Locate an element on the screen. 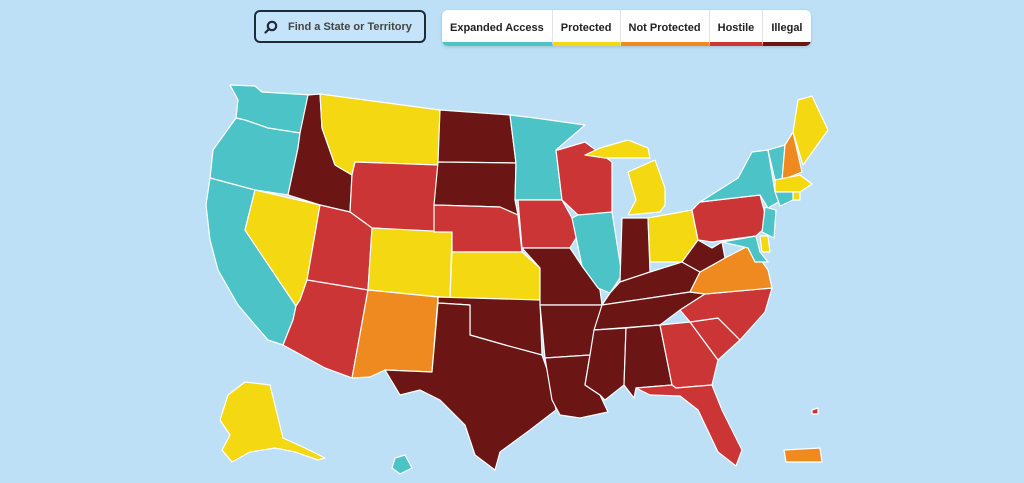 The image size is (1024, 483). state-michigan-upper-peninsula is located at coordinates (617, 149).